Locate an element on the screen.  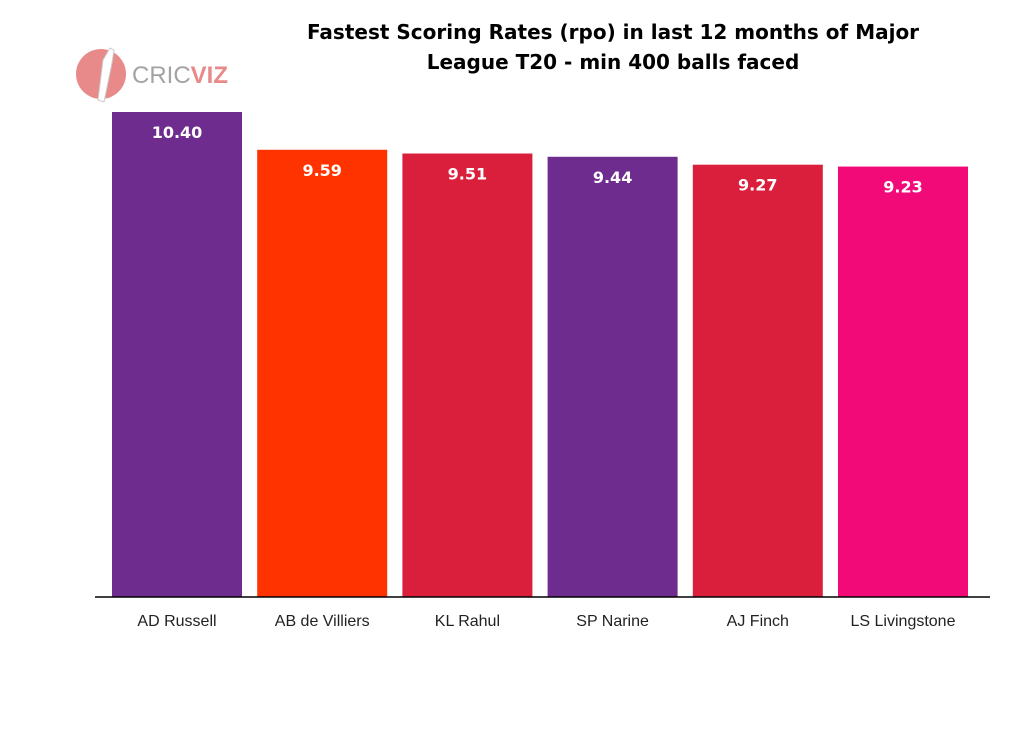
bar-value-label: 10.40 is located at coordinates (177, 132).